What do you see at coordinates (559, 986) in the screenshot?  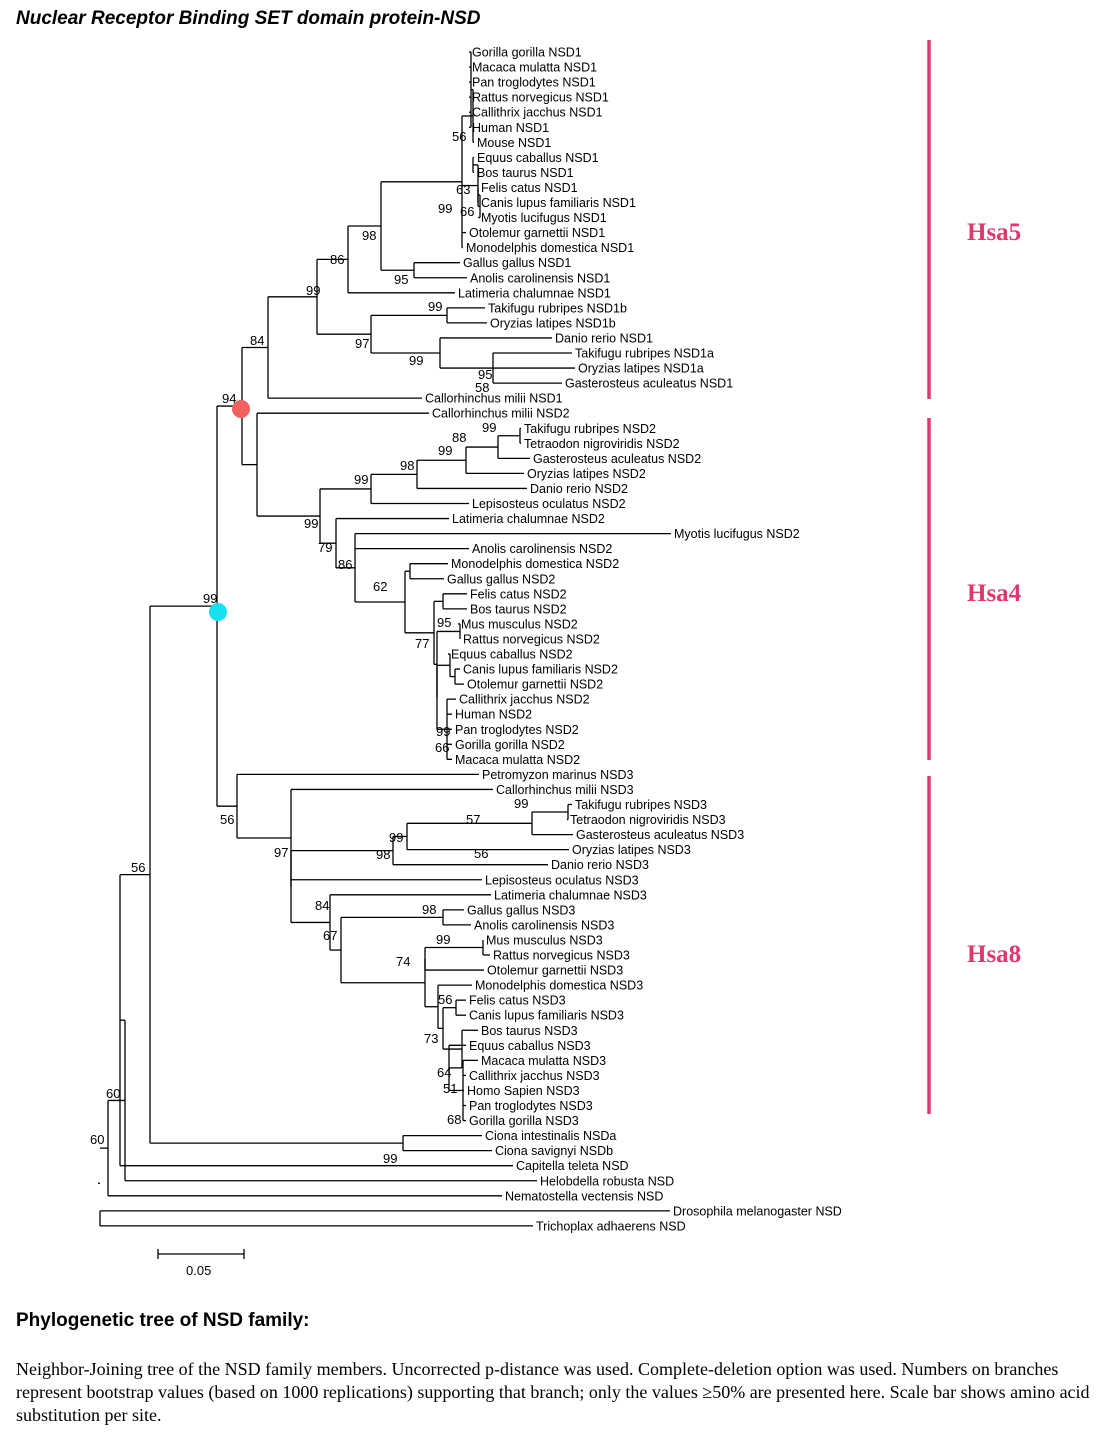 I see `leaf-label: Monodelphis domestica NSD3` at bounding box center [559, 986].